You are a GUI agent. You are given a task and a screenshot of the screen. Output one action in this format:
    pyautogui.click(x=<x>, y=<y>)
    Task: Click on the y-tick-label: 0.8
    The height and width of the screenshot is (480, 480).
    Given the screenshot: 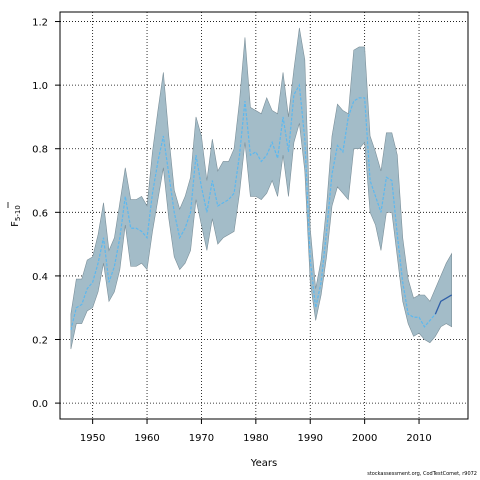 What is the action you would take?
    pyautogui.click(x=40, y=150)
    